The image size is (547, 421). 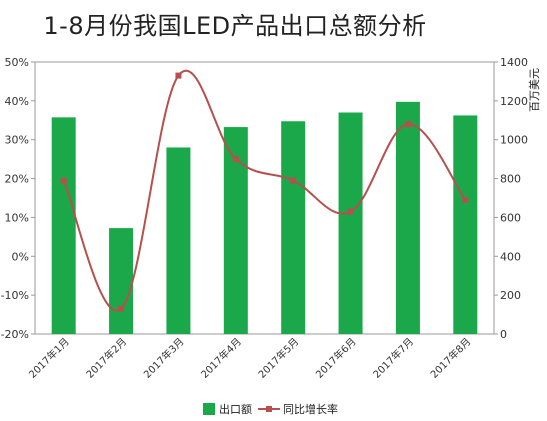 I want to click on chart-title: 1-8月份我国LED产品出口总额分析, so click(x=235, y=26).